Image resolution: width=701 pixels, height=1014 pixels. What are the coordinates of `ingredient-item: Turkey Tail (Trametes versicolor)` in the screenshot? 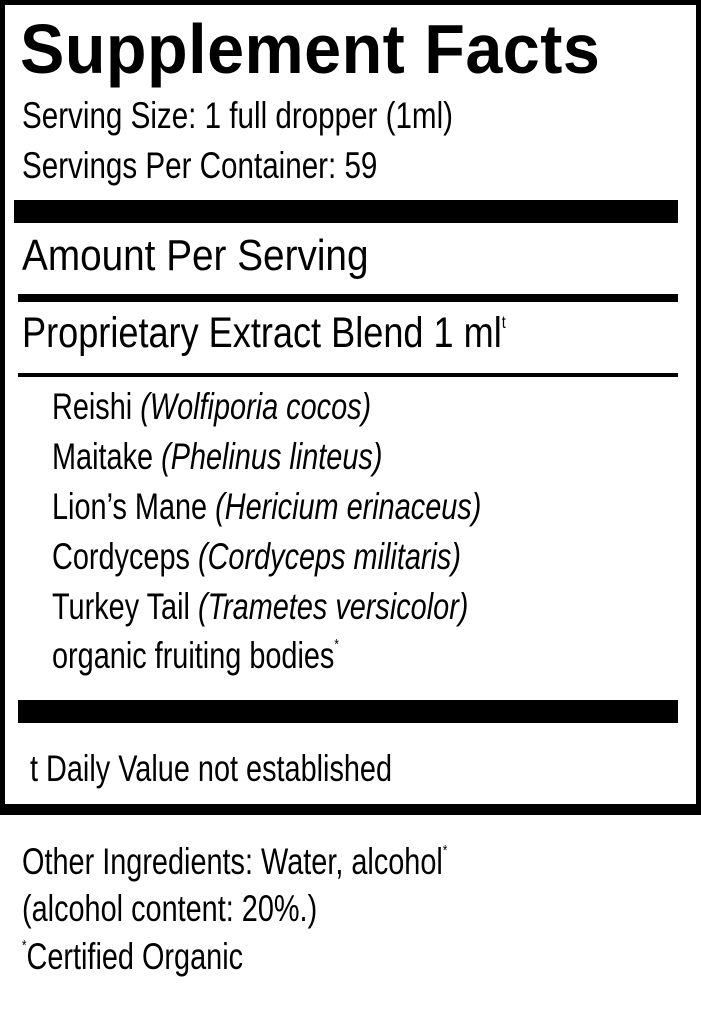 It's located at (260, 606).